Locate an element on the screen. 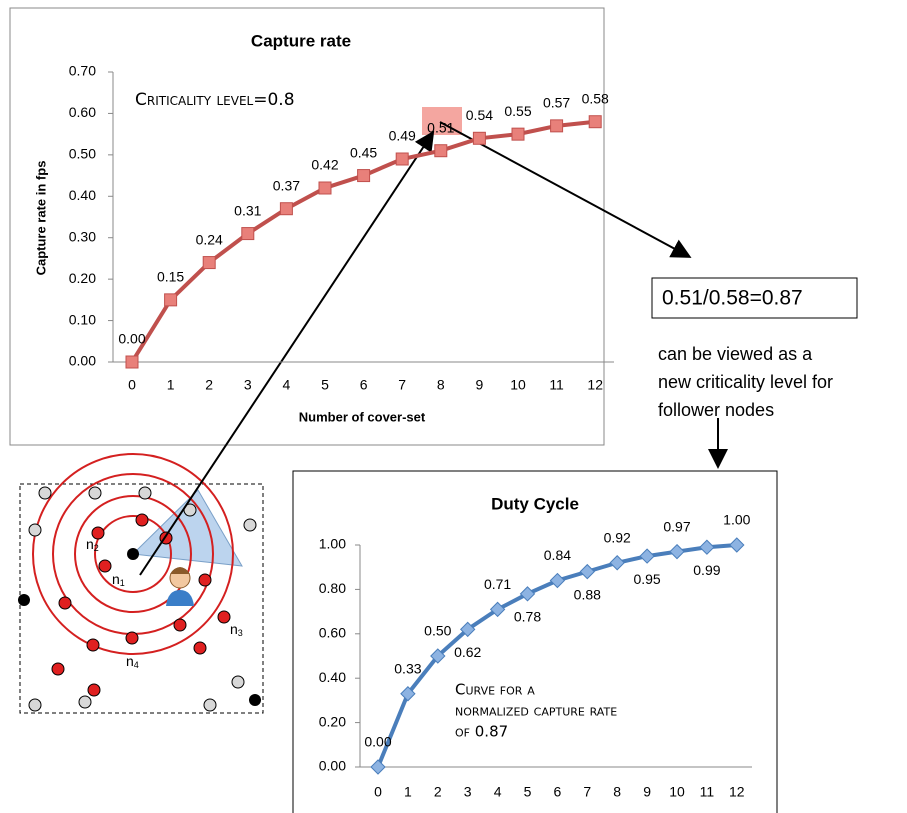  node-label-sub: 1 is located at coordinates (122, 583).